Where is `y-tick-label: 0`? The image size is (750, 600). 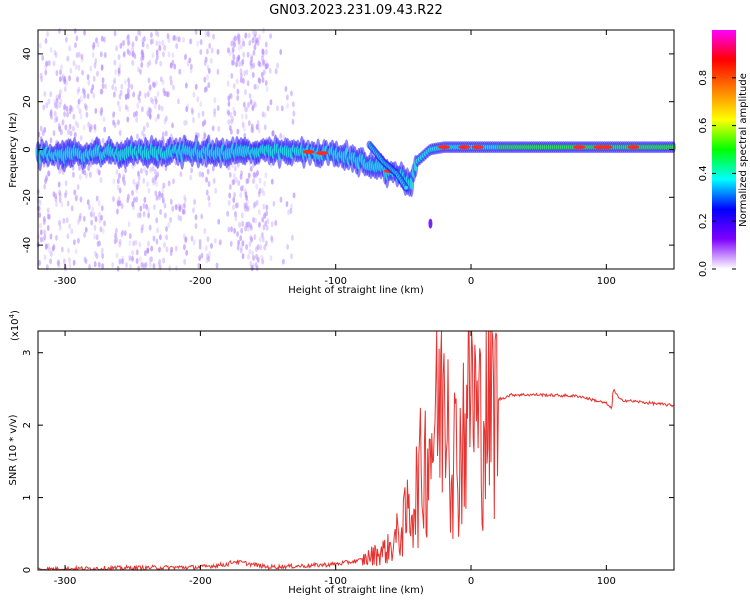 y-tick-label: 0 is located at coordinates (27, 149).